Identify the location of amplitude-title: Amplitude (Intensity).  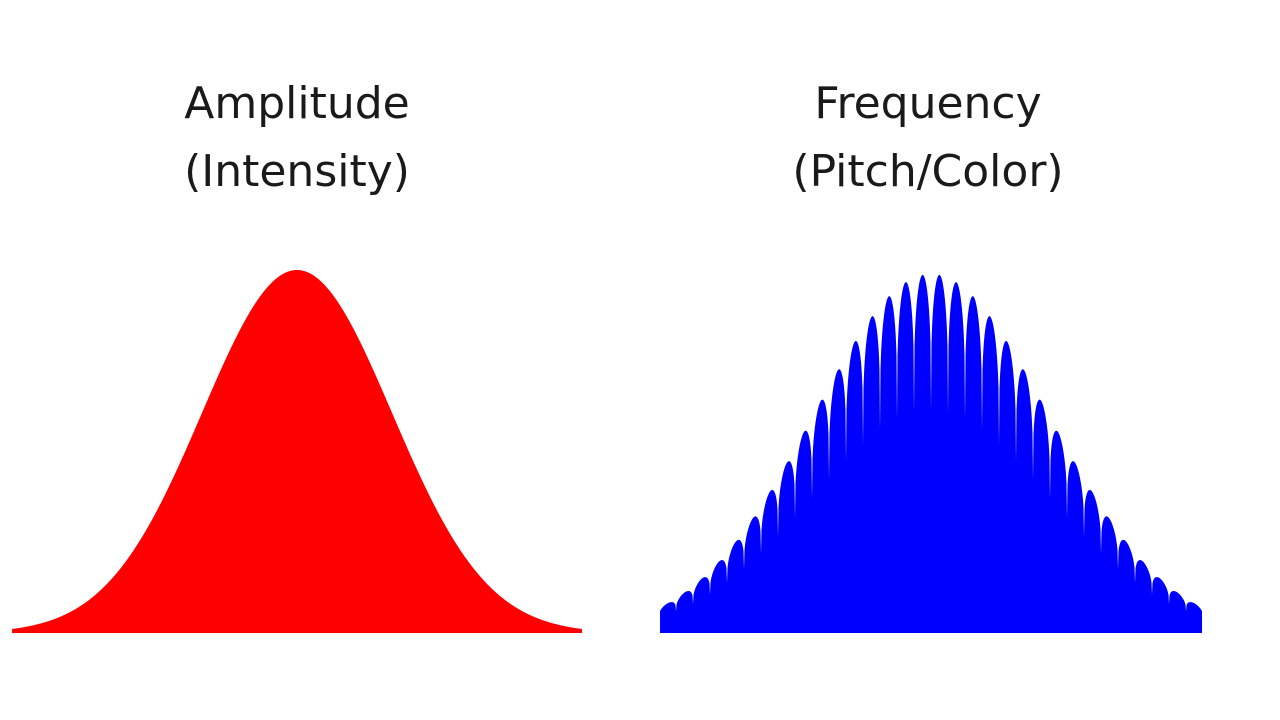
(297, 138).